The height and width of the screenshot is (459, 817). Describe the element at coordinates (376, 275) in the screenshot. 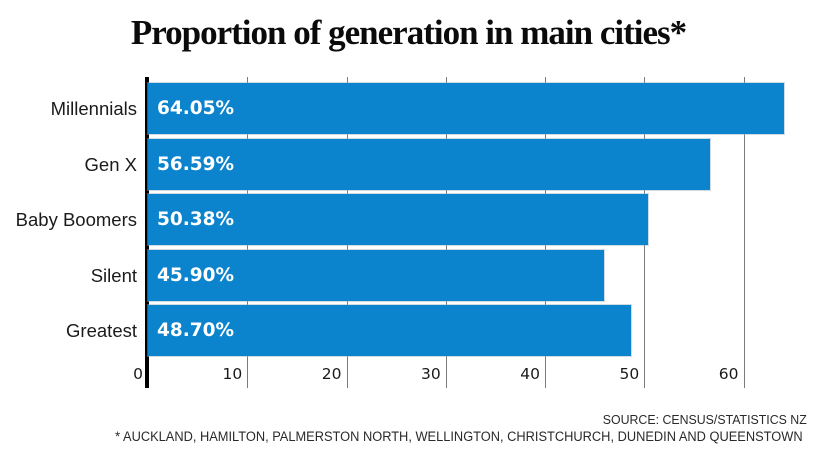

I see `bar-silent: 45.90%` at that location.